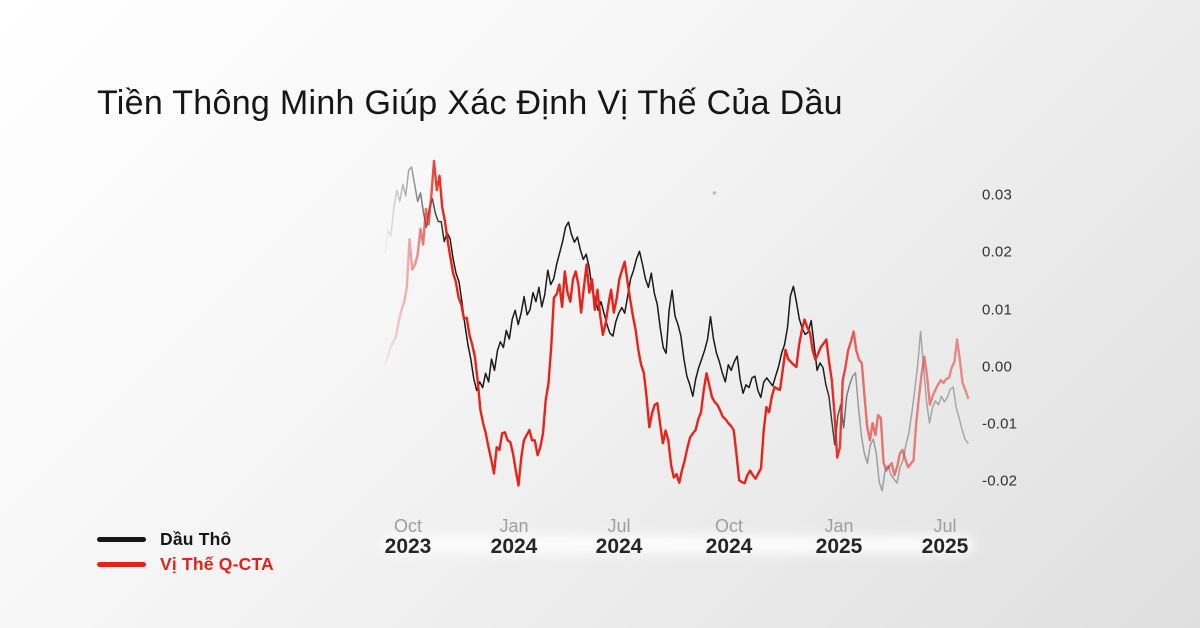 The width and height of the screenshot is (1200, 628). I want to click on legend-item-crude-oil: Dầu Thô, so click(185, 539).